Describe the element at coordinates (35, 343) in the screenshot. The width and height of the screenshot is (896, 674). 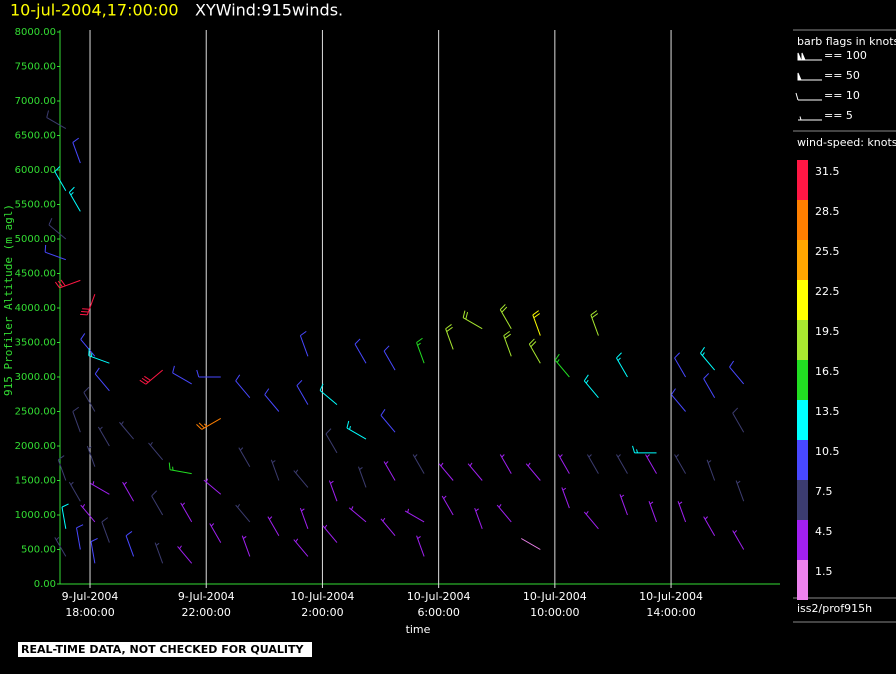
I see `y-tick-label: 3500.00` at that location.